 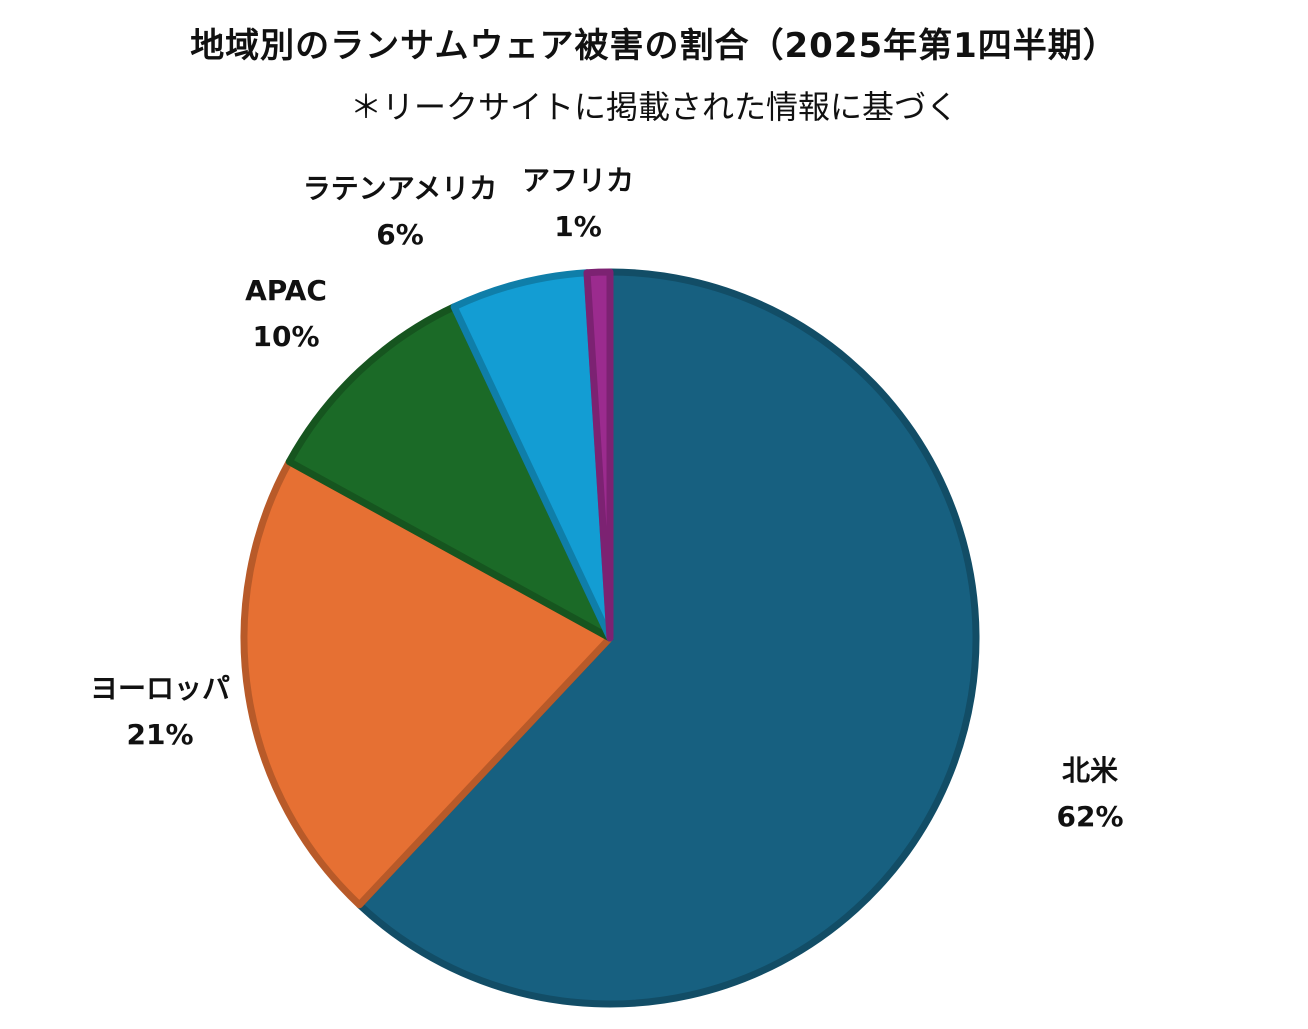 I want to click on slice-label-name: アフリカ, so click(x=578, y=180).